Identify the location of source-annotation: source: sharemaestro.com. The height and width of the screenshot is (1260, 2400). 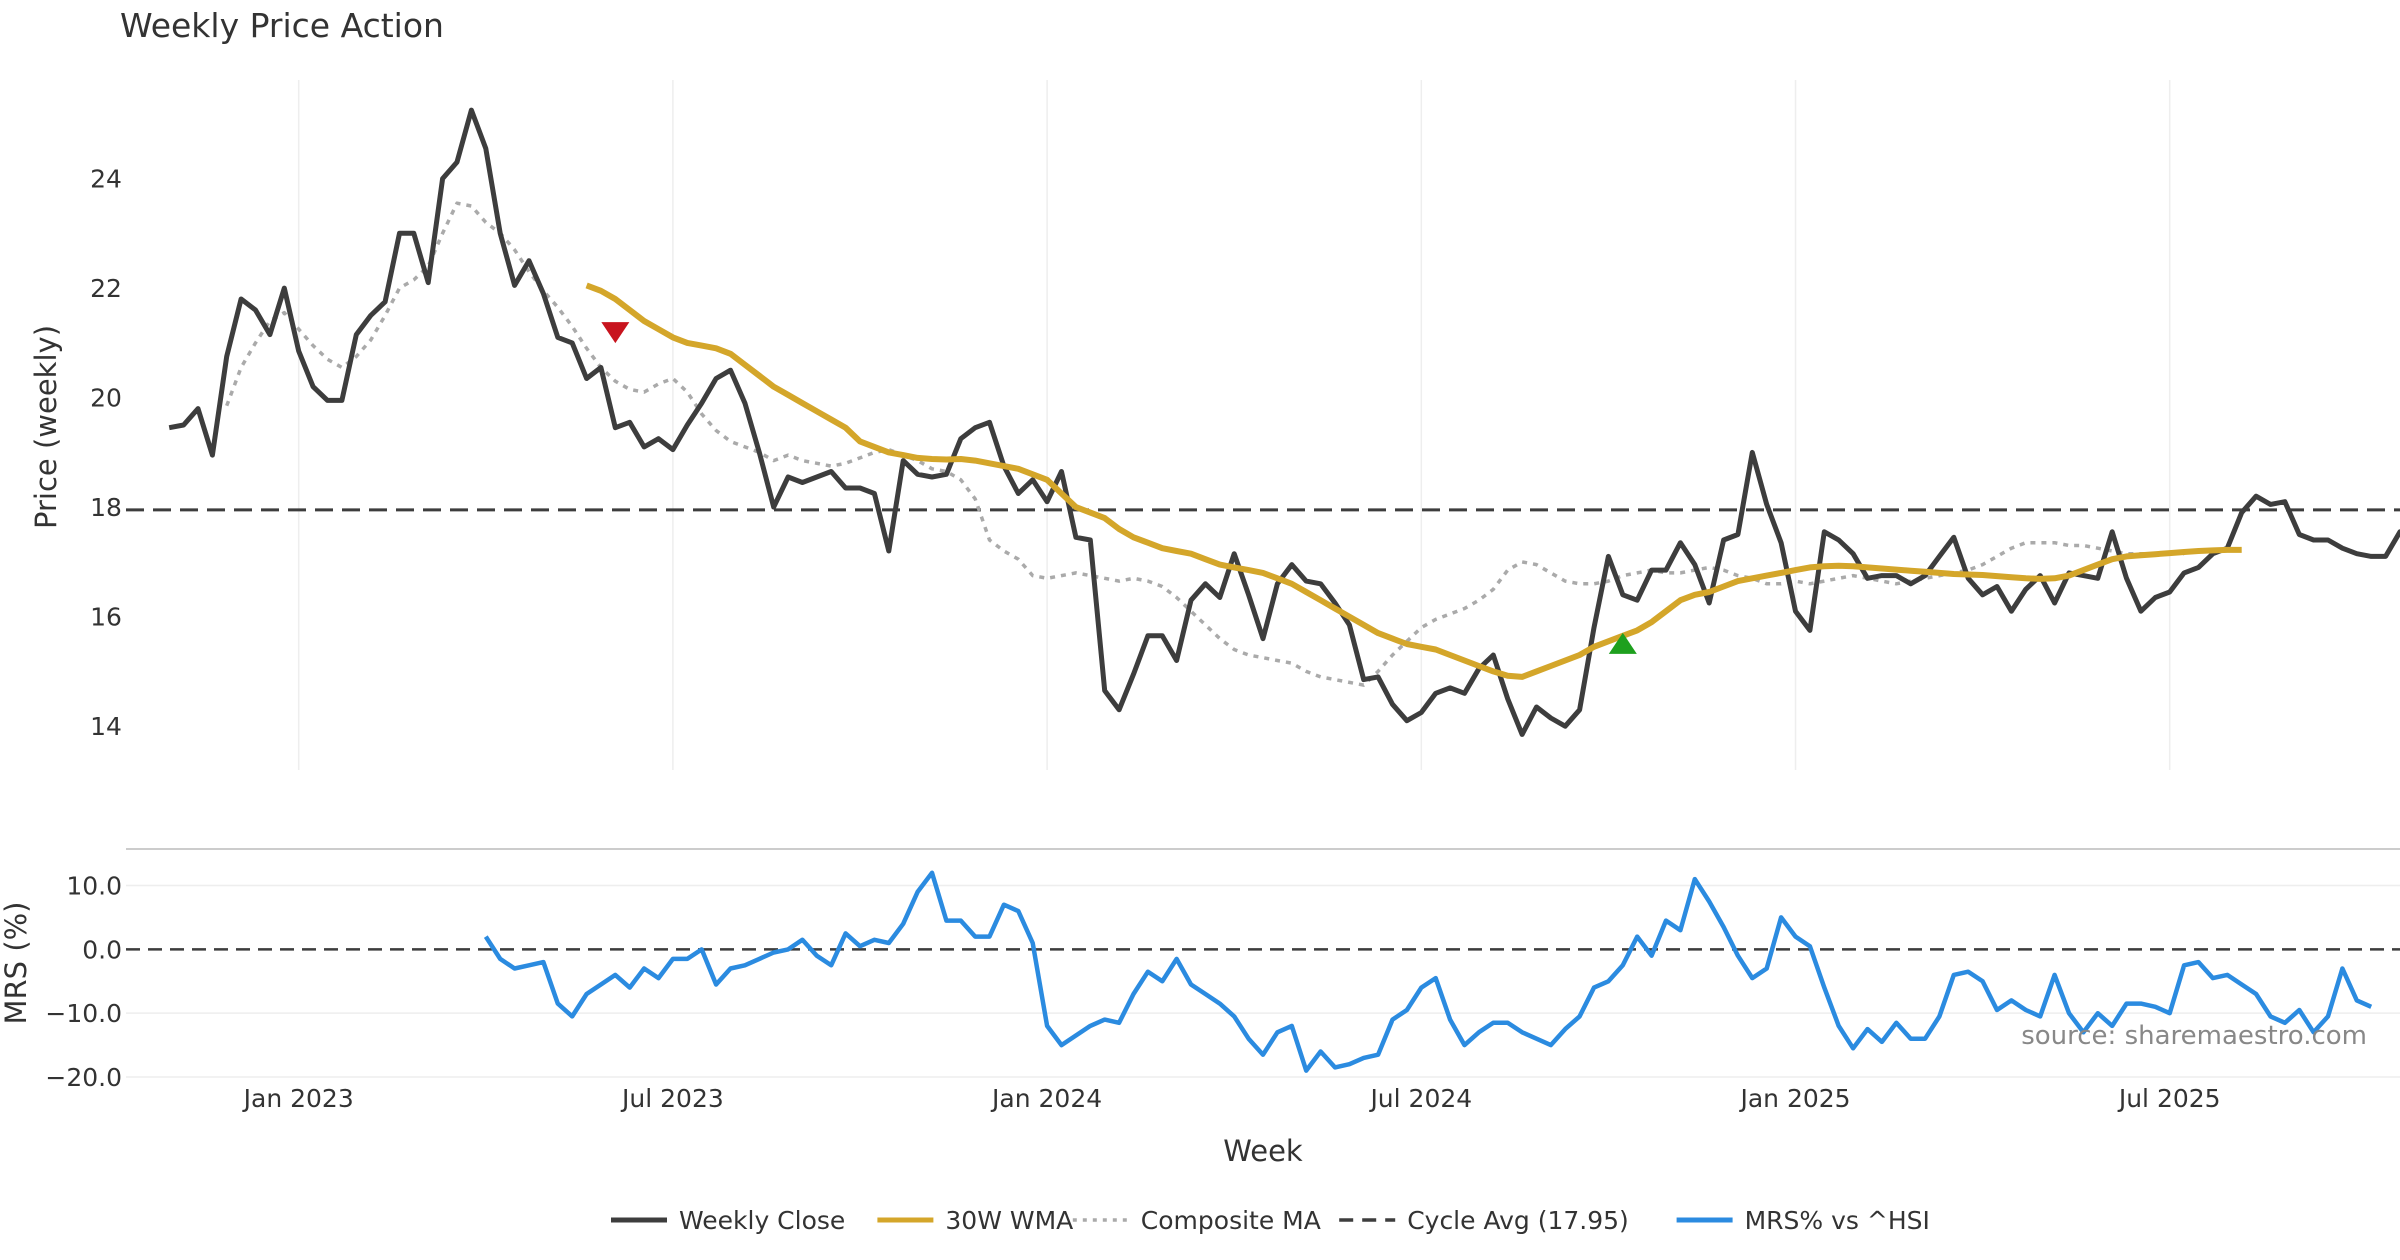
(2194, 1036).